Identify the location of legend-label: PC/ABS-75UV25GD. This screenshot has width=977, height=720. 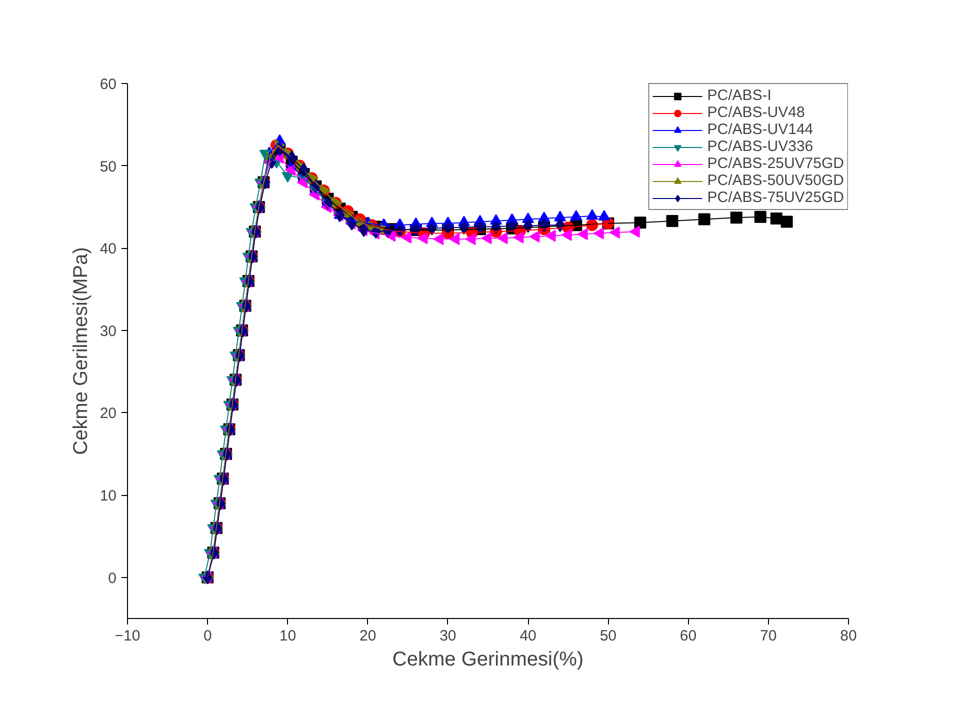
(775, 197).